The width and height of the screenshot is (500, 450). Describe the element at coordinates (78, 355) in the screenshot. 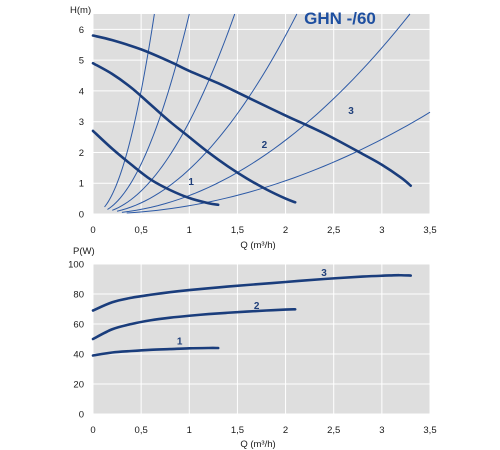

I see `y-tick-label: 40` at that location.